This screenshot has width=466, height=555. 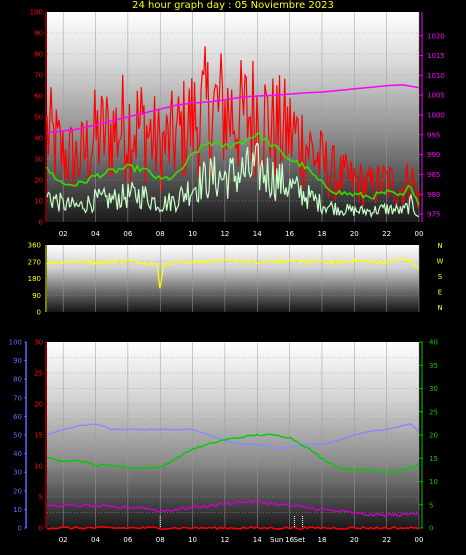 I want to click on series-temp, so click(x=233, y=436).